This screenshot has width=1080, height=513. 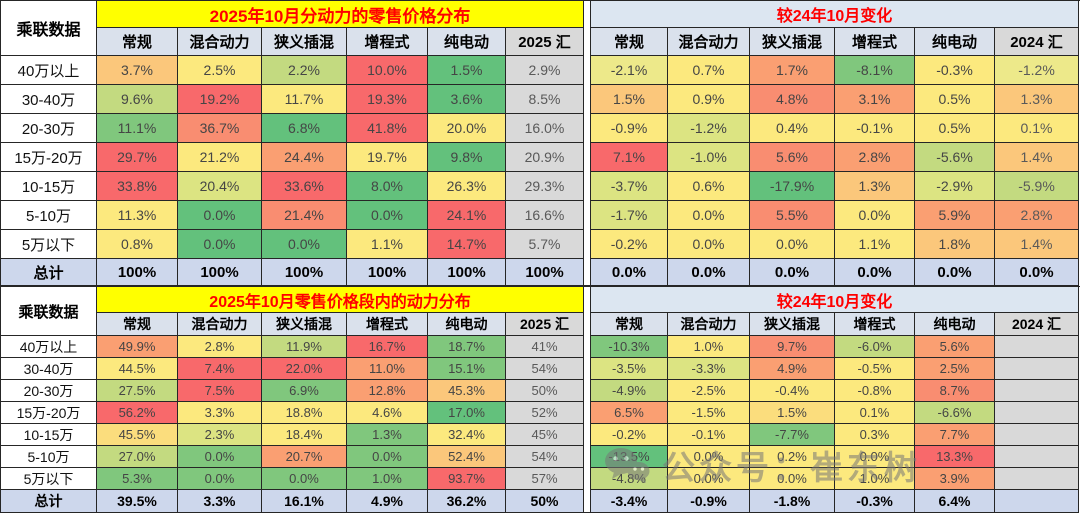 What do you see at coordinates (955, 457) in the screenshot?
I see `table-cell: 13.3%` at bounding box center [955, 457].